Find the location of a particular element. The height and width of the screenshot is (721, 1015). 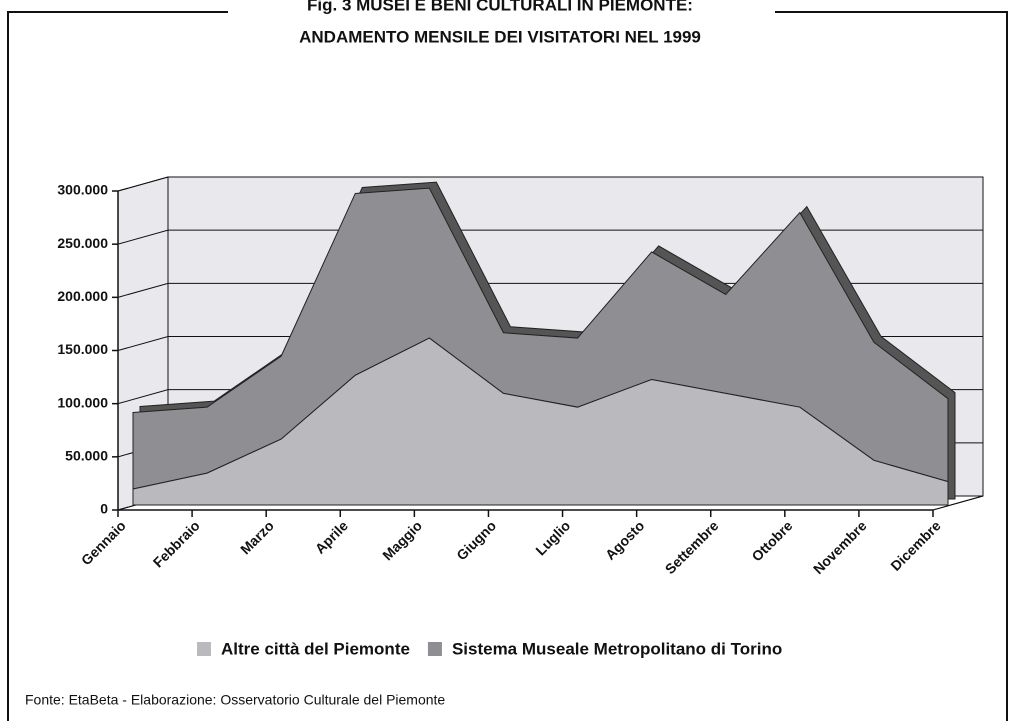

x-tick-label: Luglio is located at coordinates (552, 537).